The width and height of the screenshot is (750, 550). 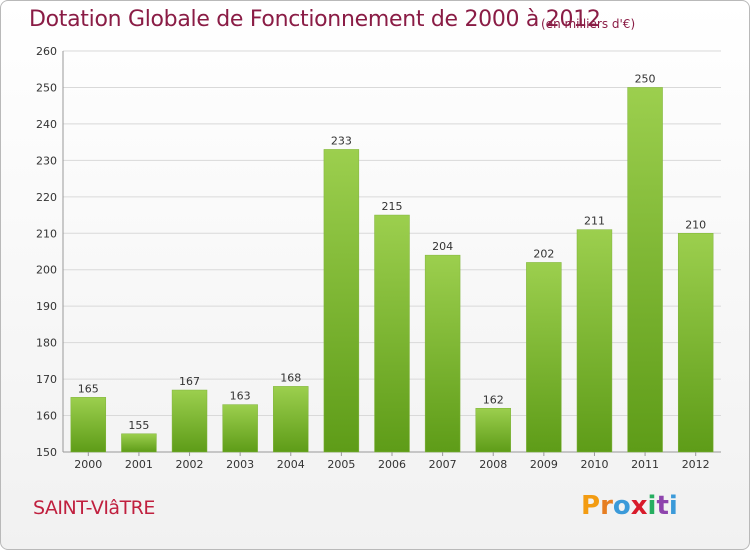 What do you see at coordinates (594, 341) in the screenshot?
I see `bar-2010` at bounding box center [594, 341].